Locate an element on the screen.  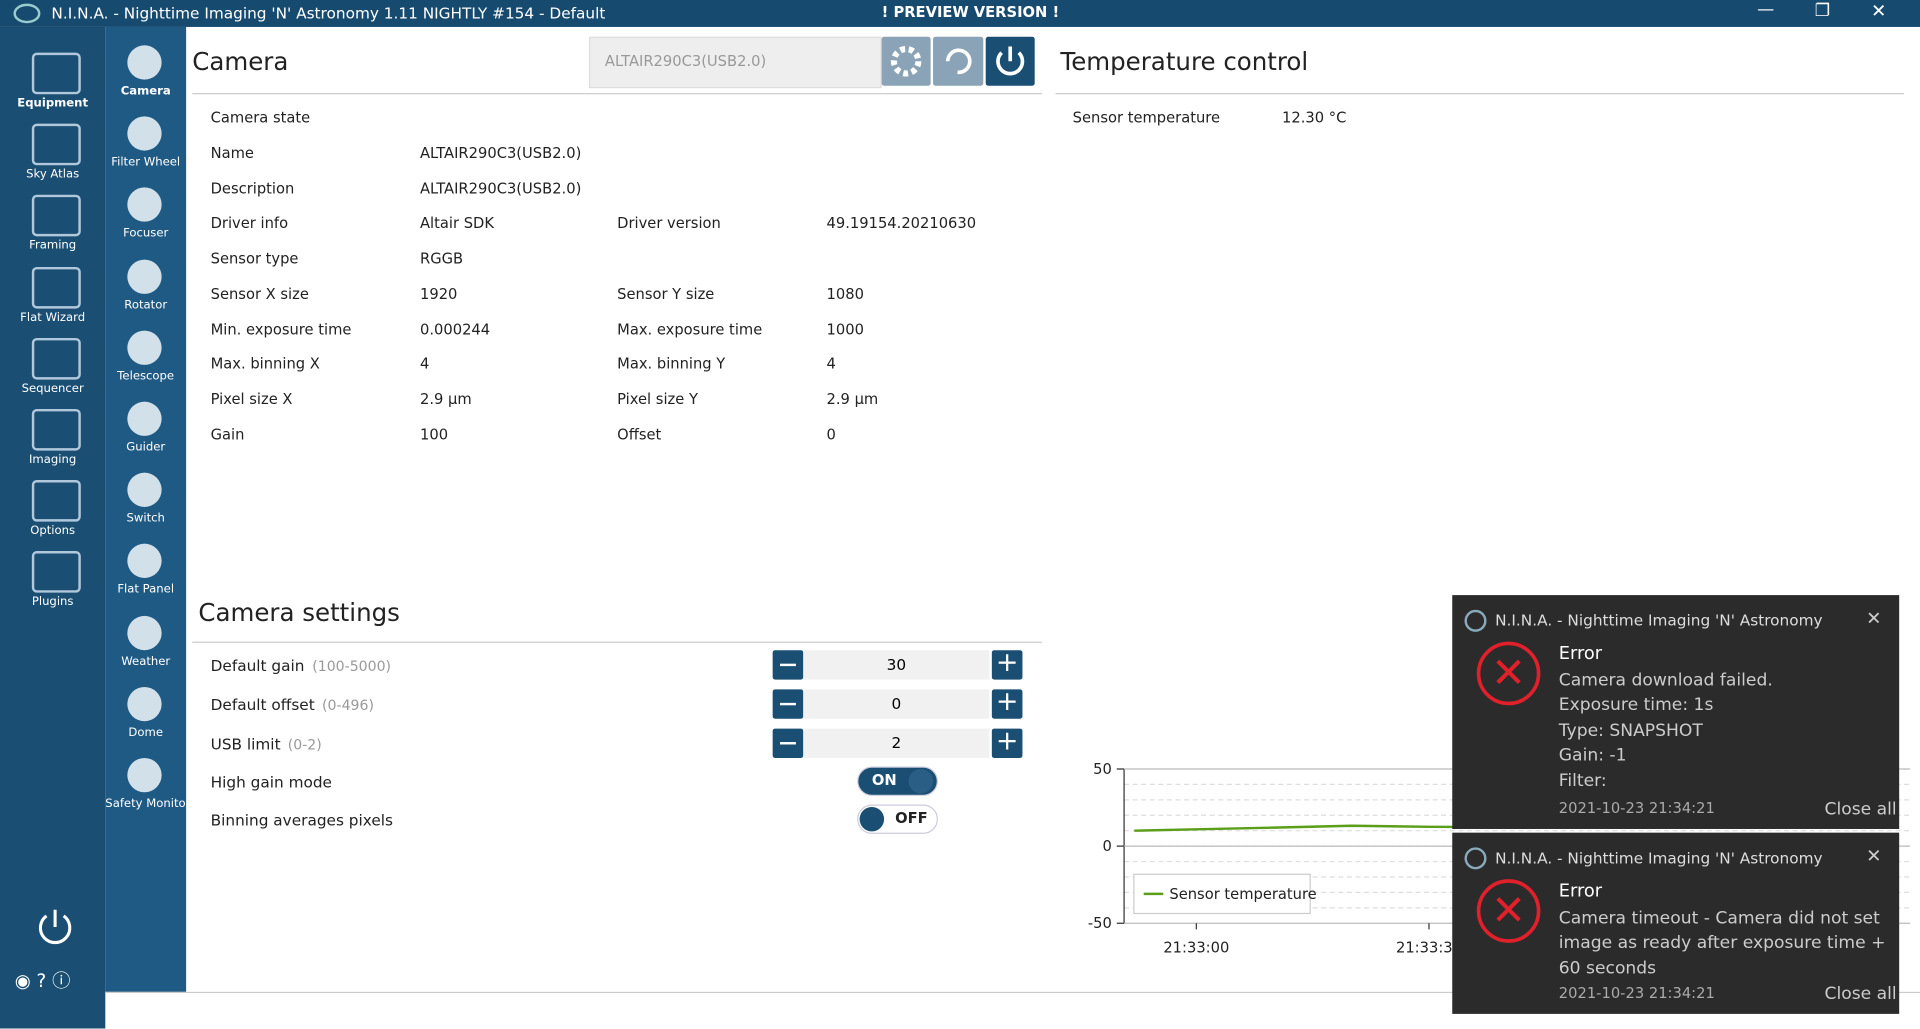
setting-input: 2 is located at coordinates (896, 743).